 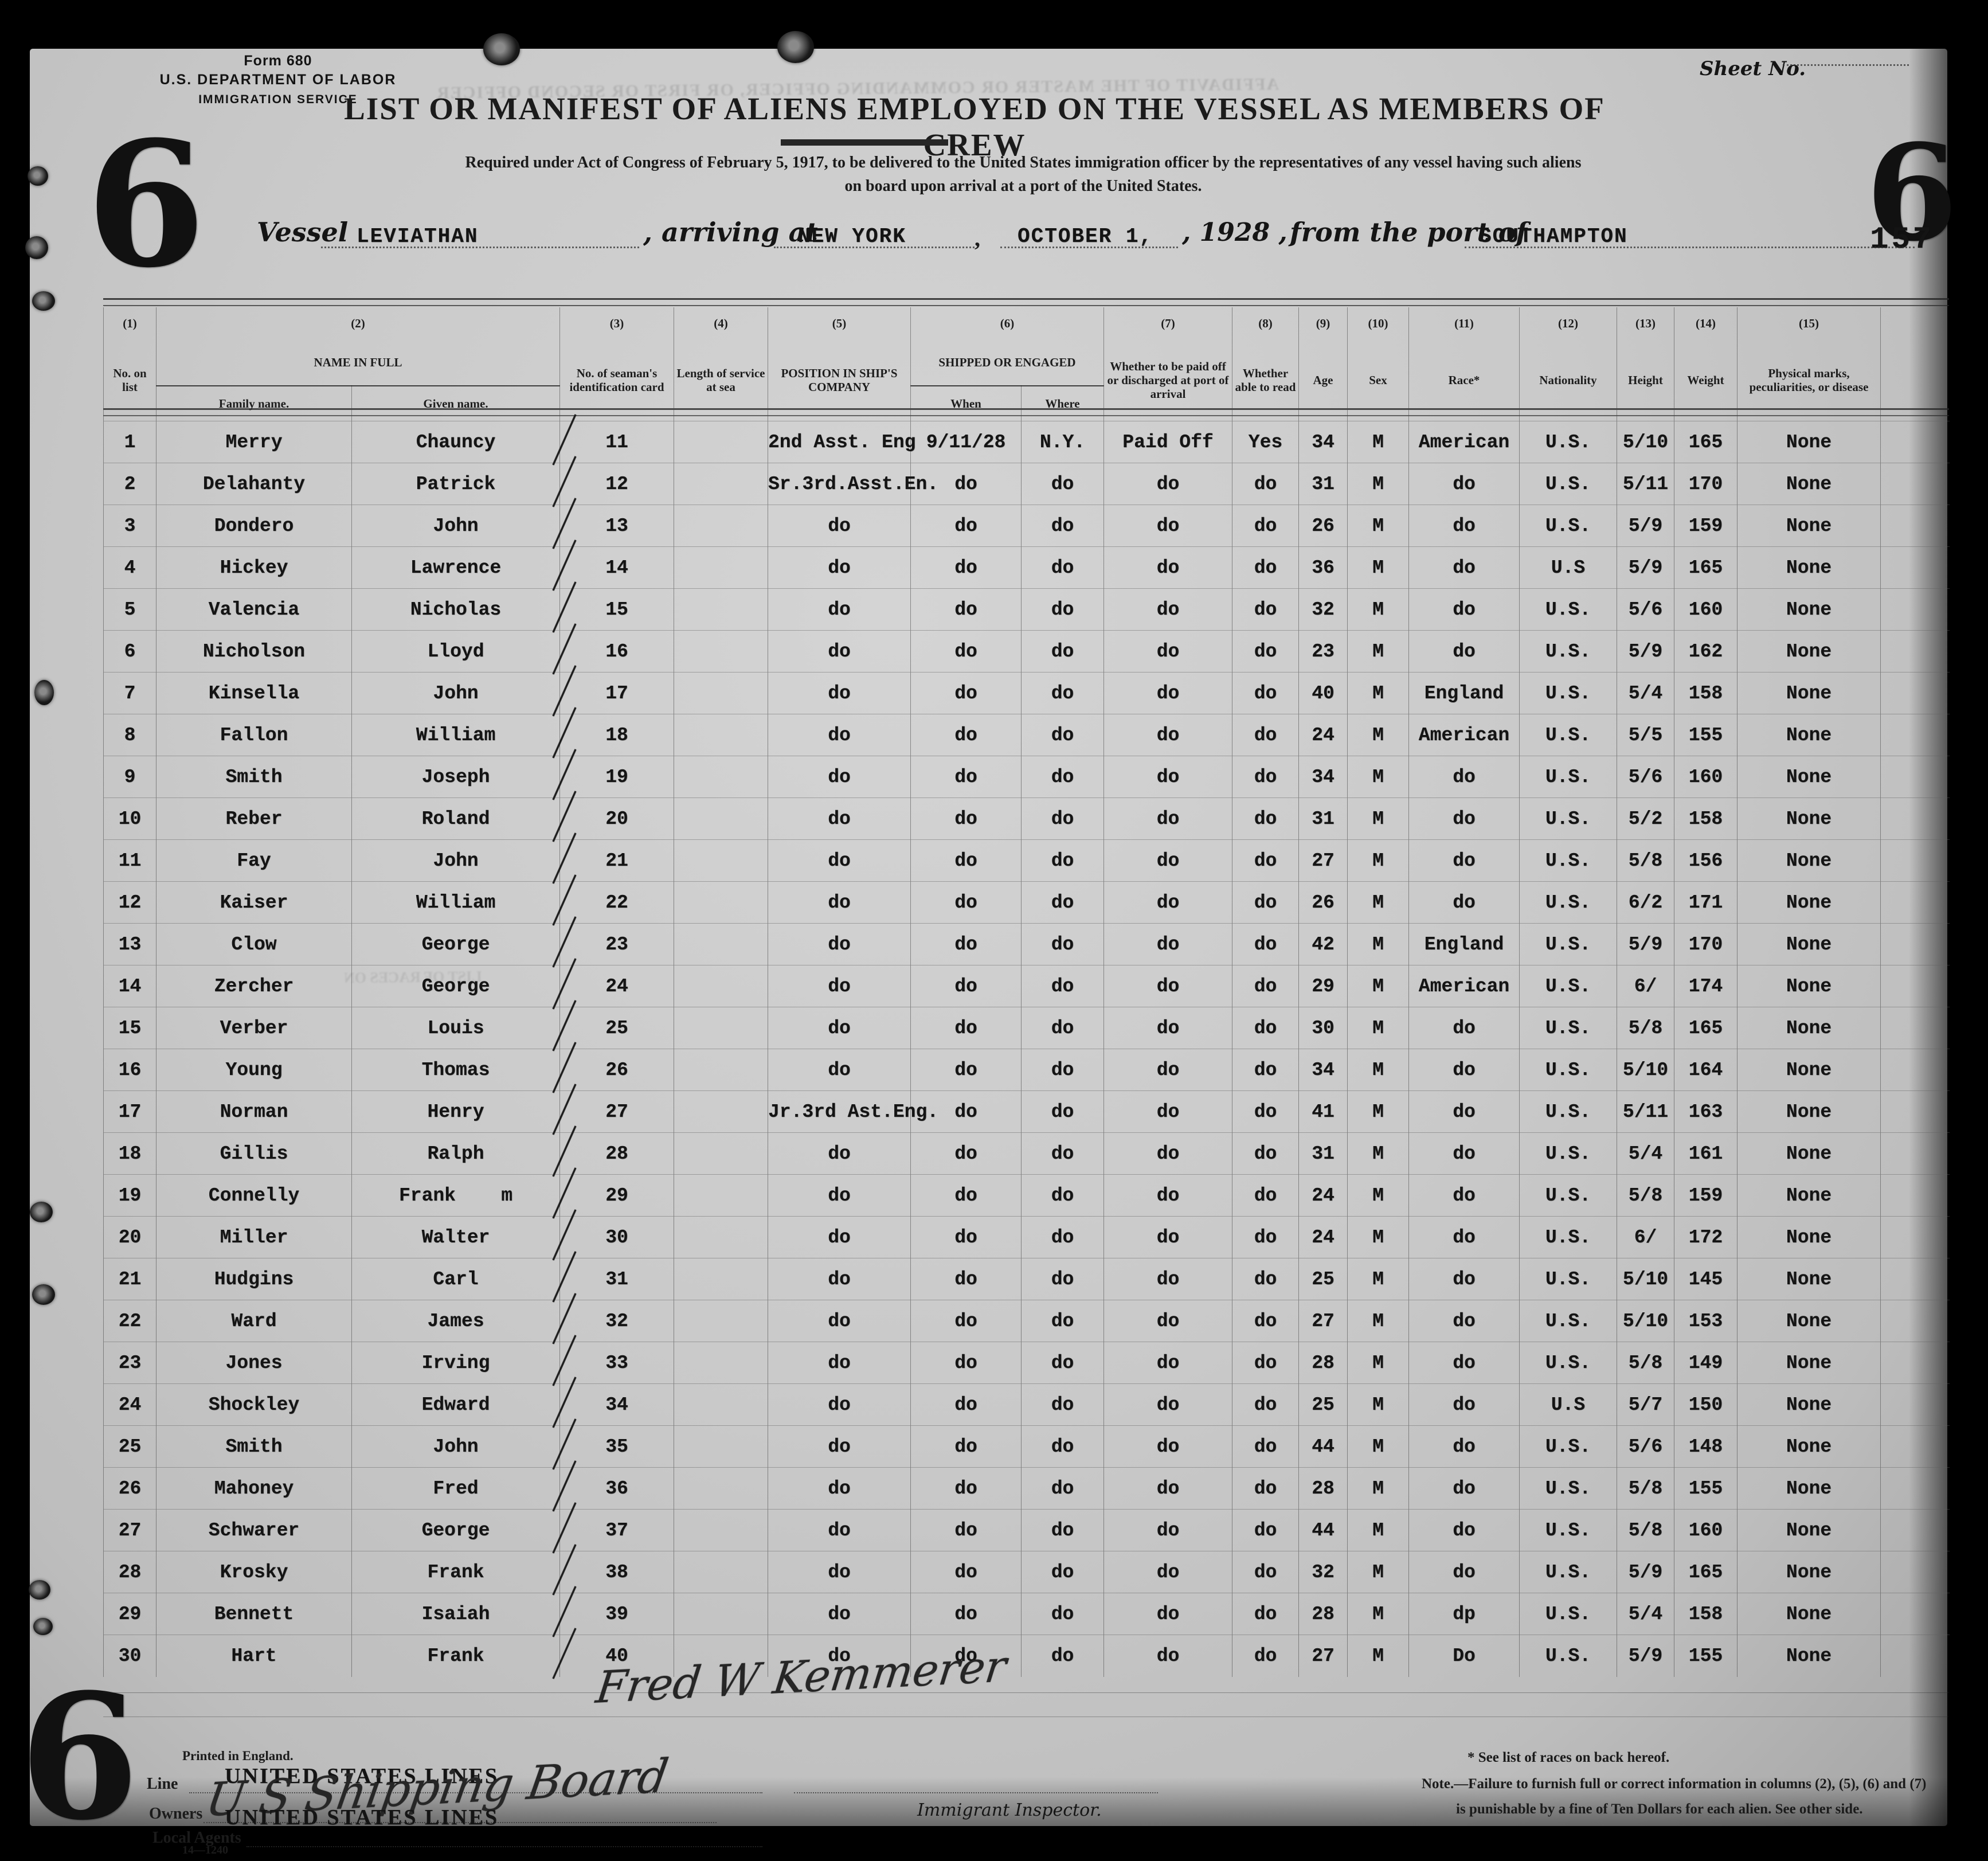 What do you see at coordinates (1089, 247) in the screenshot?
I see `date-line` at bounding box center [1089, 247].